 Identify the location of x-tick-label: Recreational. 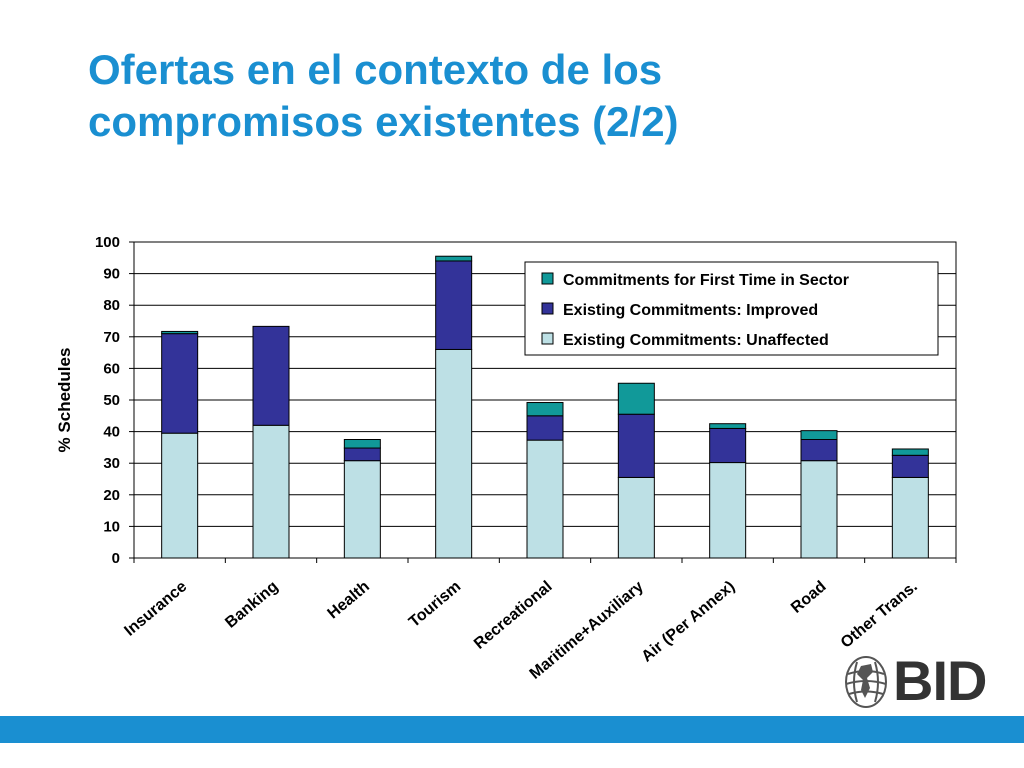
(513, 615).